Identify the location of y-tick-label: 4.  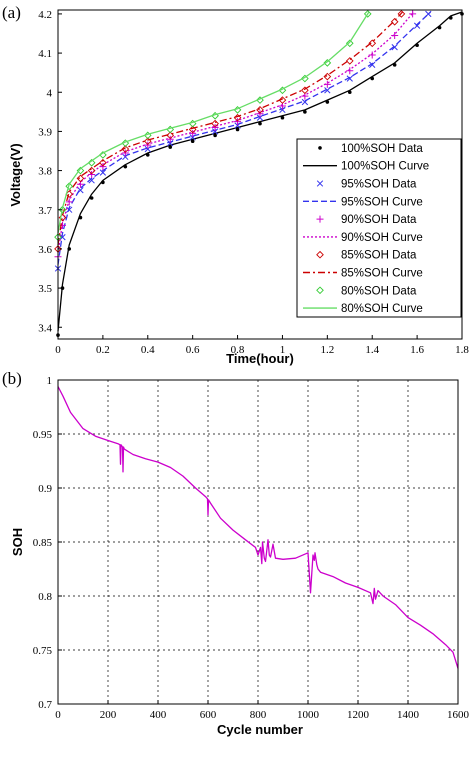
(50, 93).